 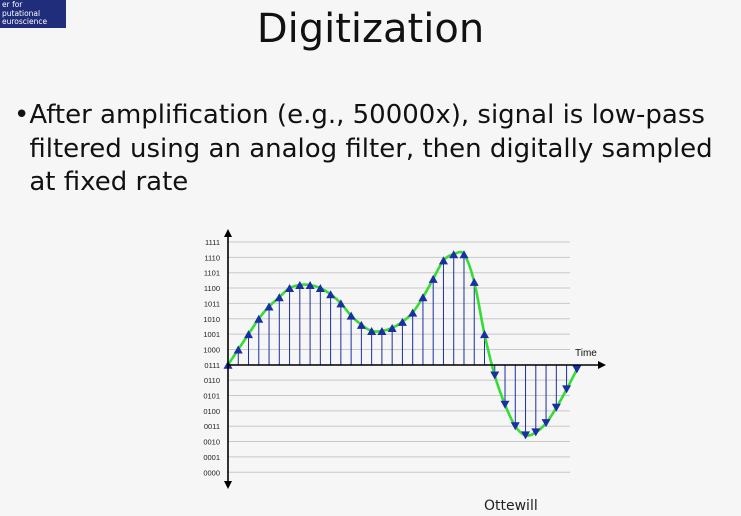 I want to click on y-tick-label: 0110, so click(x=212, y=380).